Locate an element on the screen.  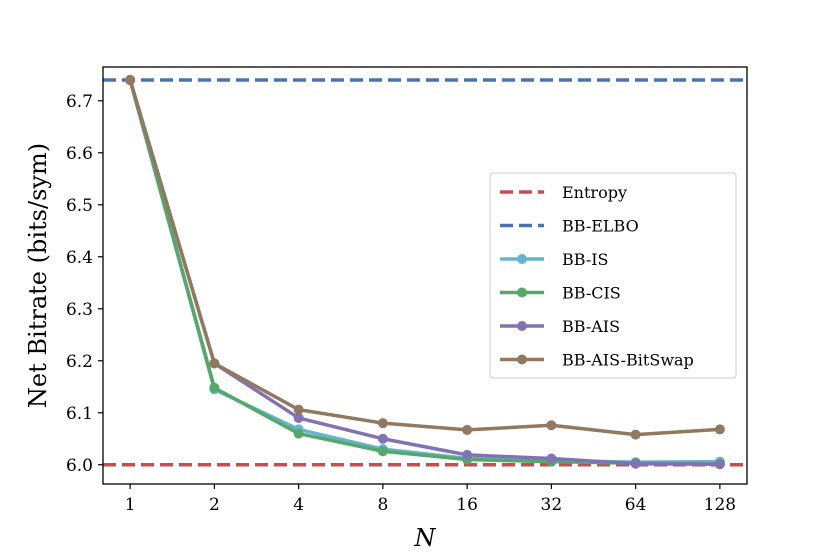
legend-label-entropy: Entropy is located at coordinates (594, 192).